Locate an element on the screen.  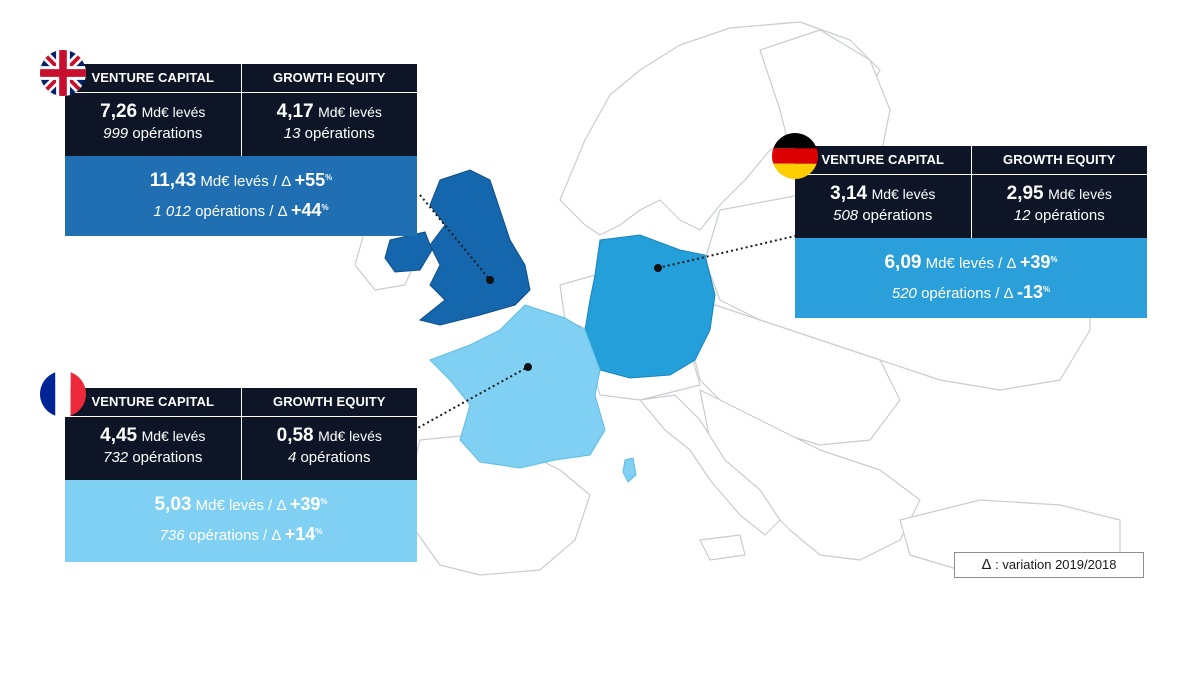
de-vc-header: VENTURE CAPITAL is located at coordinates (883, 160).